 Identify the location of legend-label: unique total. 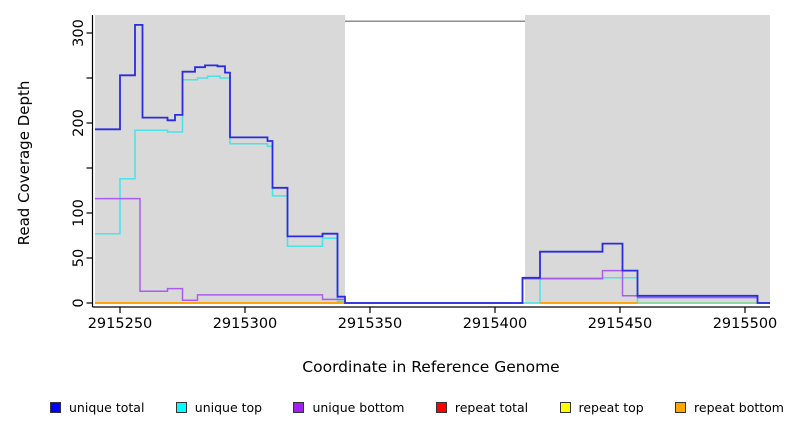
(107, 407).